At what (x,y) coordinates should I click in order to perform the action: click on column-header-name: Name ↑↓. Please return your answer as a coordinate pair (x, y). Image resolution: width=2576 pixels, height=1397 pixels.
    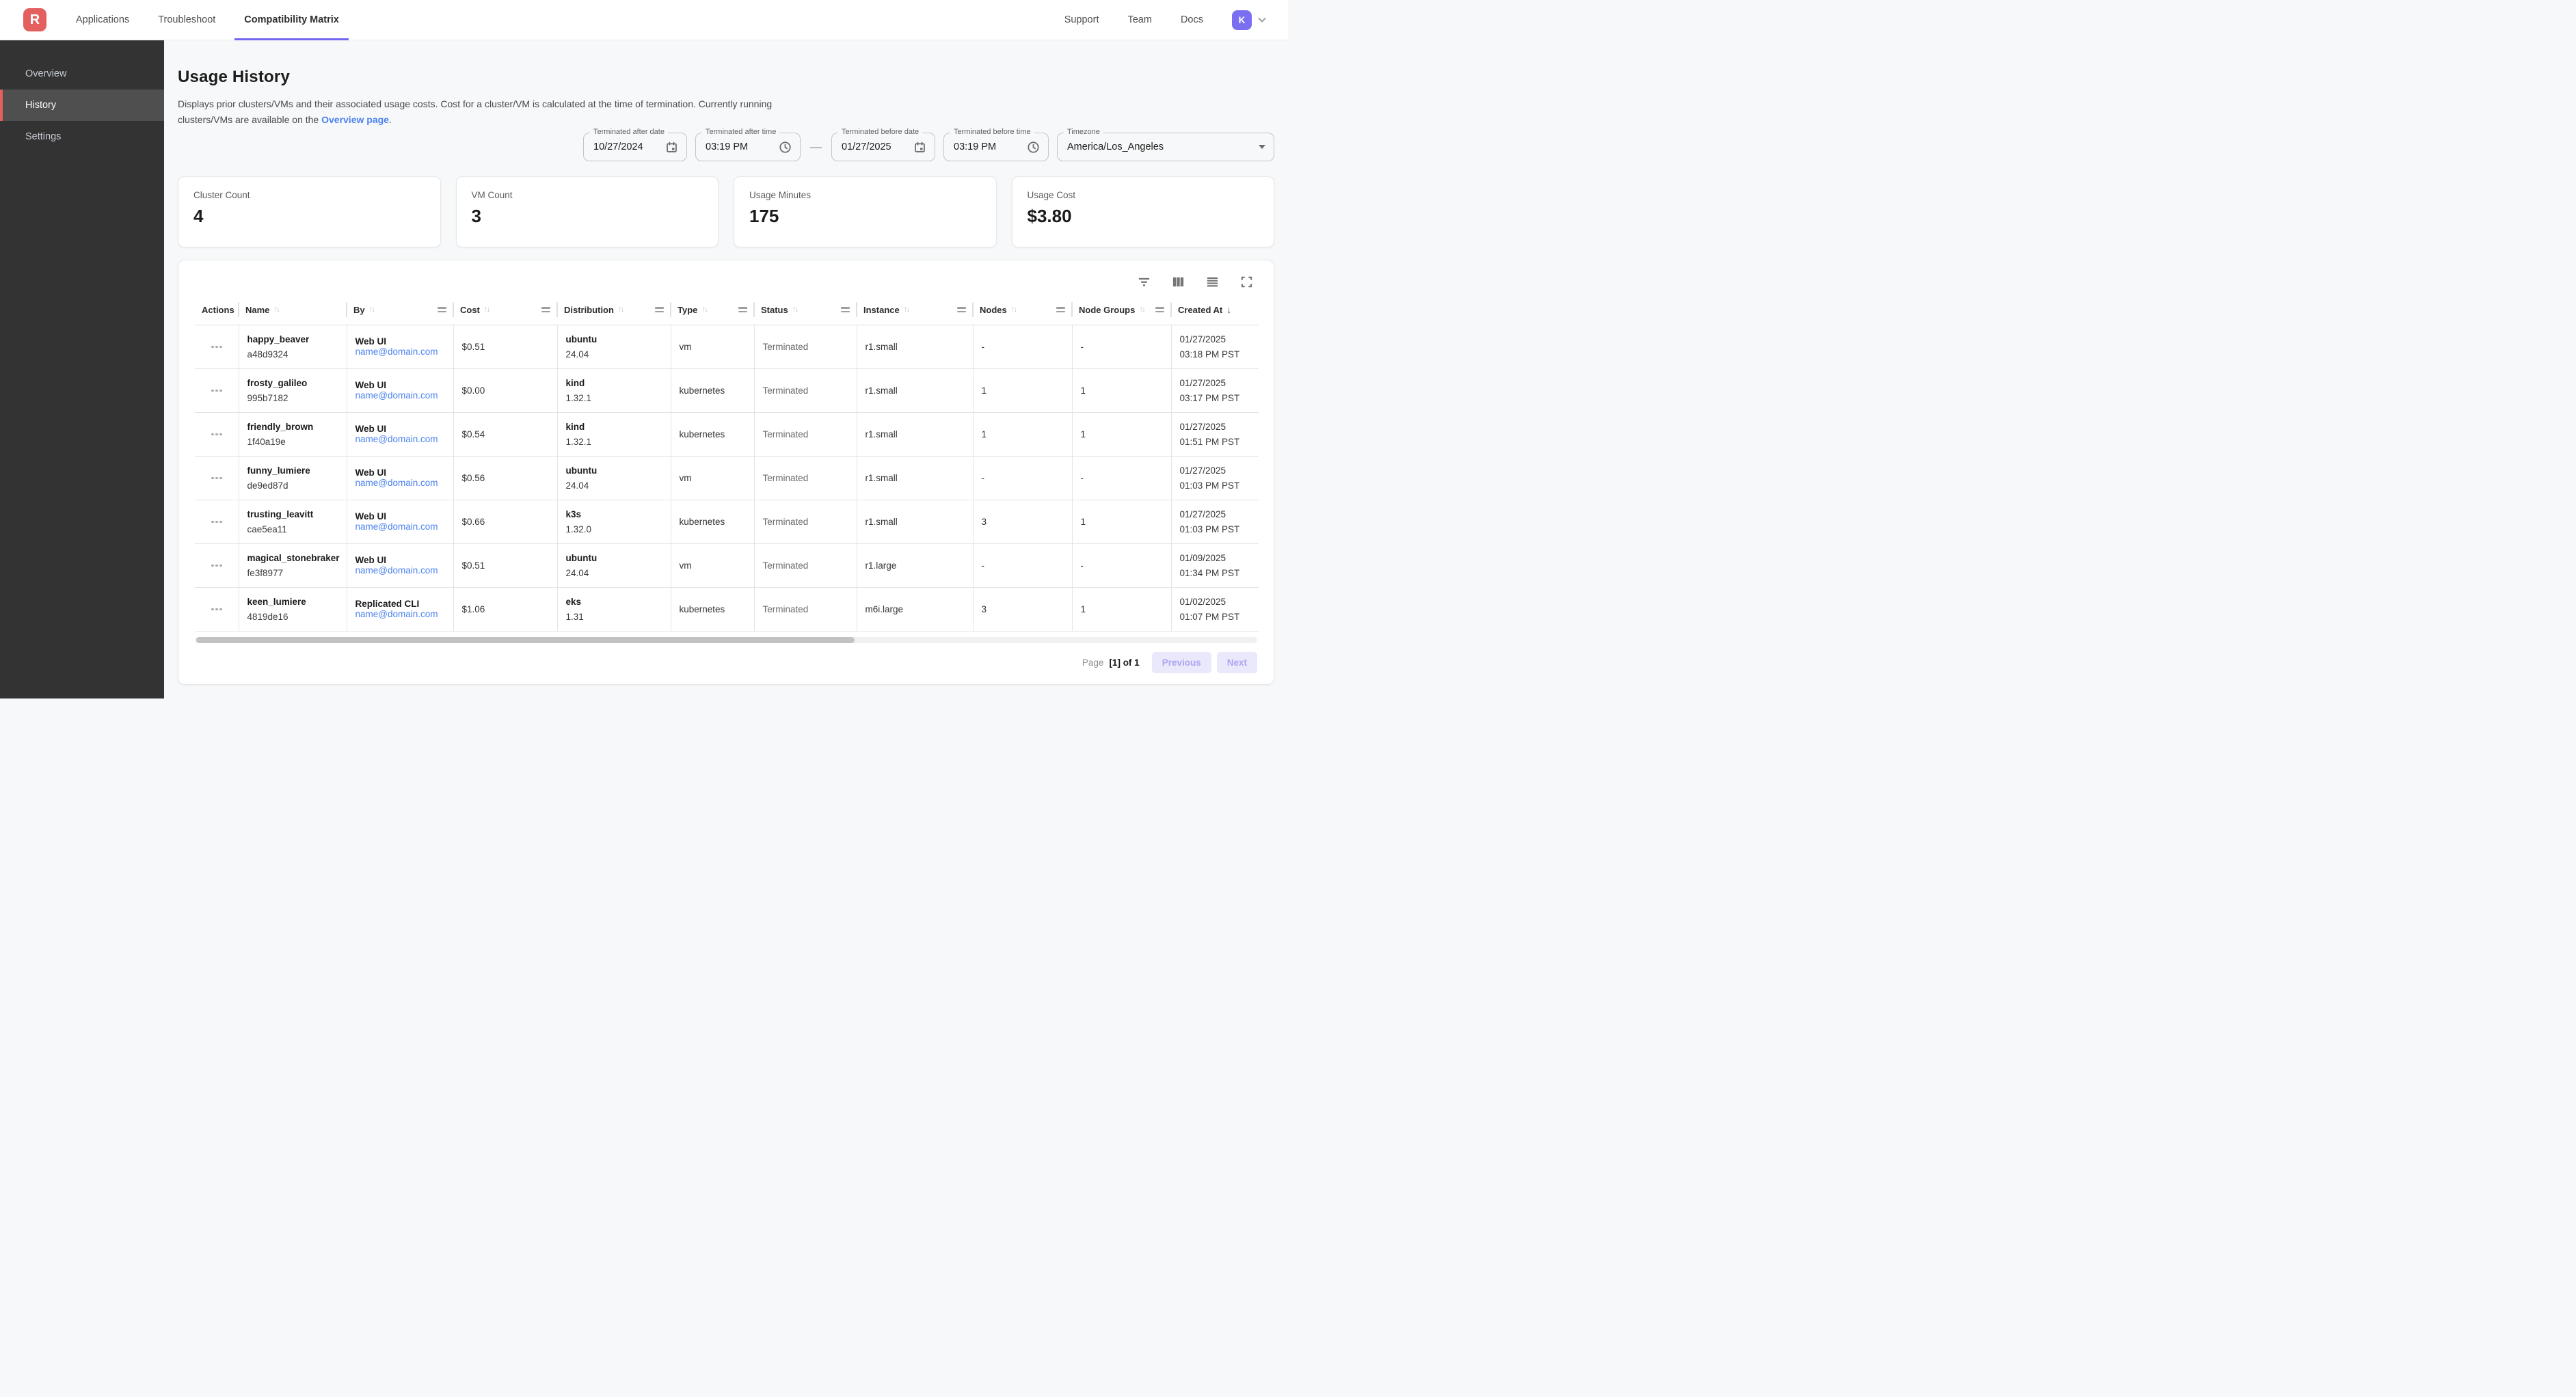
    Looking at the image, I should click on (293, 310).